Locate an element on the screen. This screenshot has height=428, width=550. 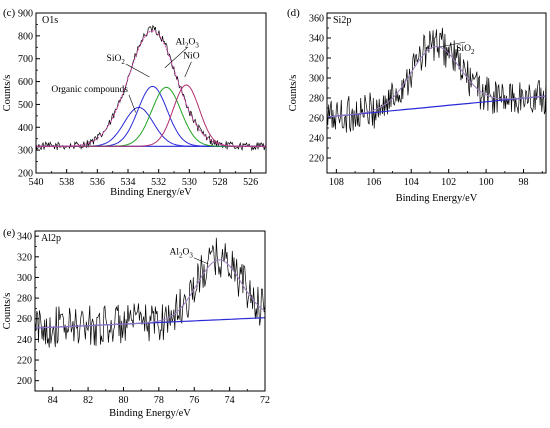
x-tick-label: 536 is located at coordinates (97, 182).